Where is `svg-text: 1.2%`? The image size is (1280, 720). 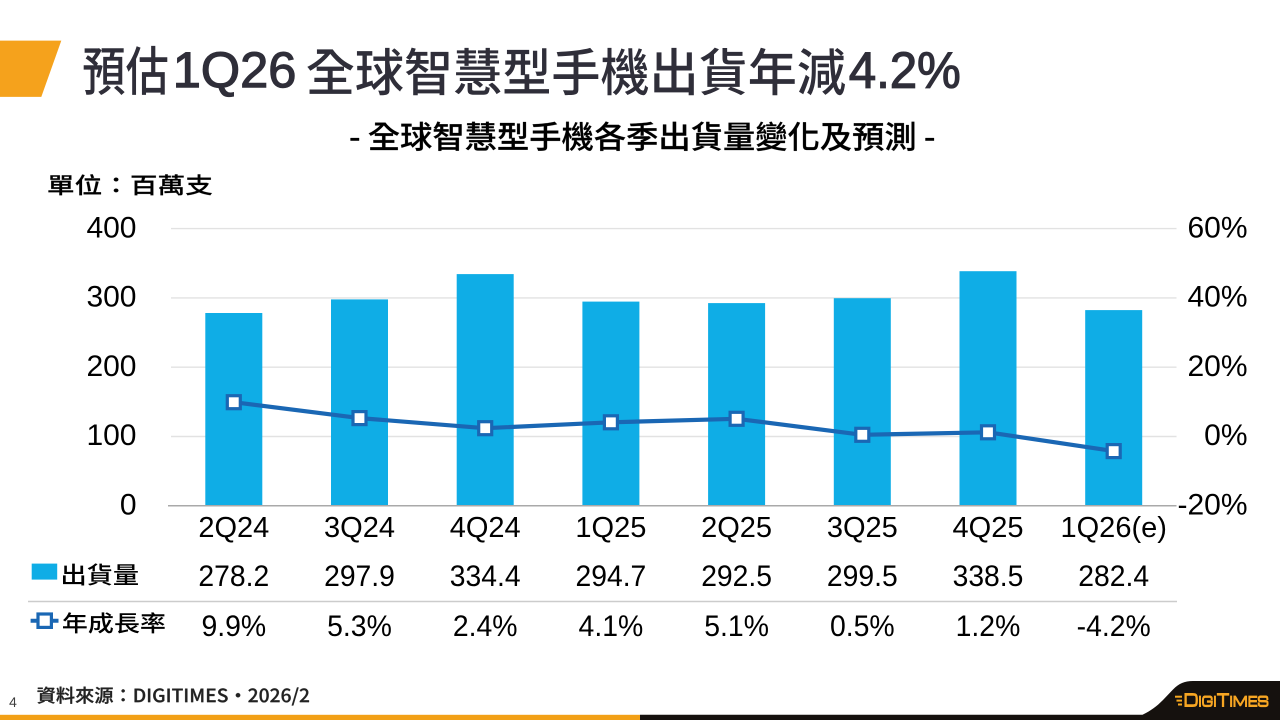 svg-text: 1.2% is located at coordinates (988, 626).